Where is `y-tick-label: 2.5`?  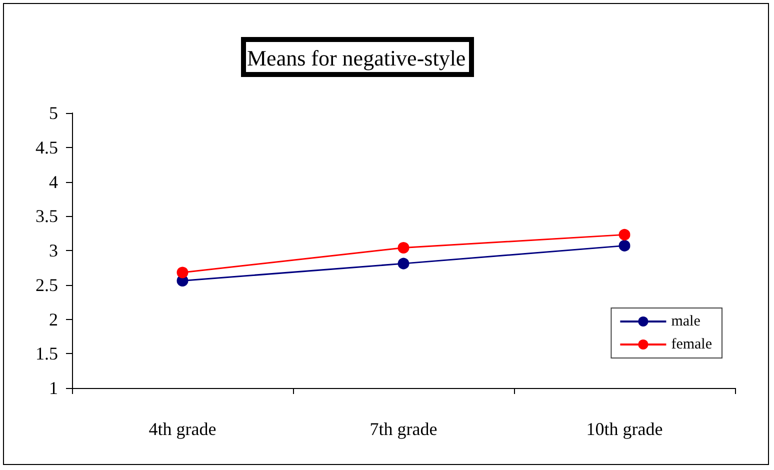
y-tick-label: 2.5 is located at coordinates (47, 284).